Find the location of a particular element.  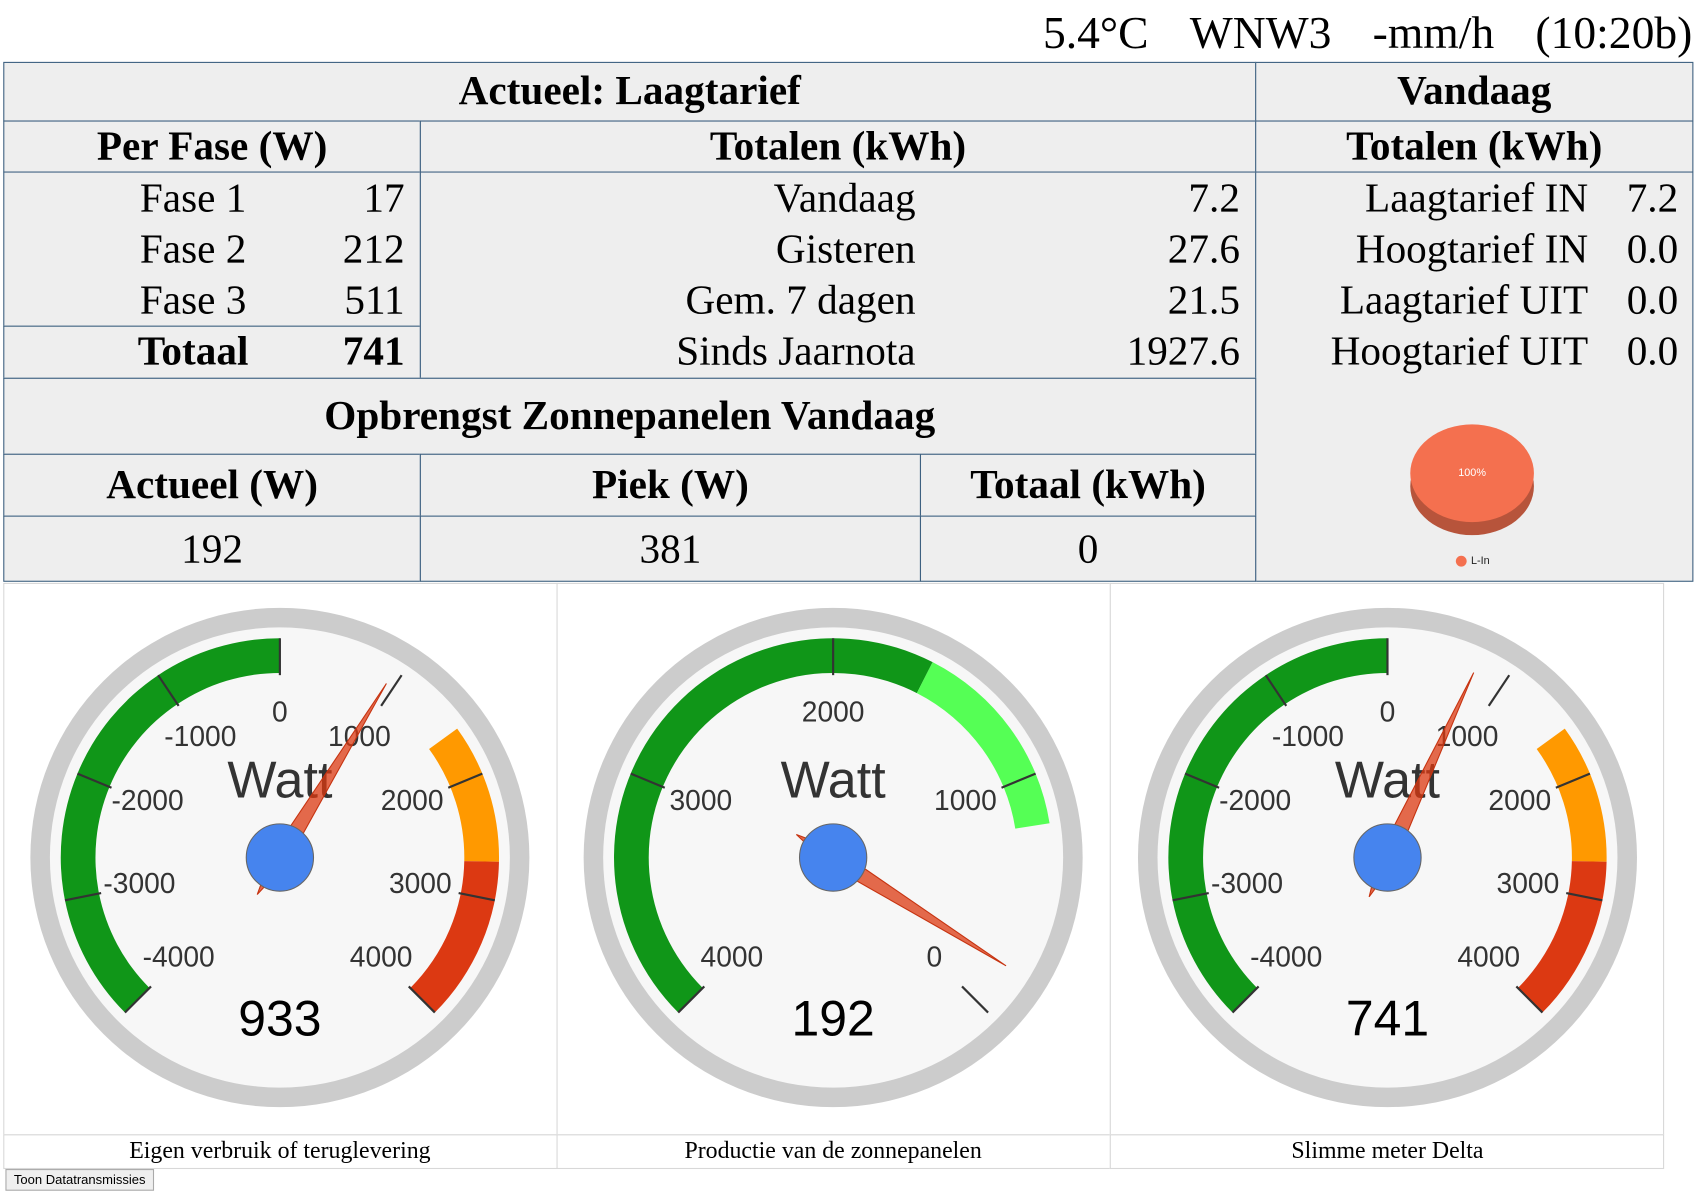

legend-label: L-In is located at coordinates (1480, 561).